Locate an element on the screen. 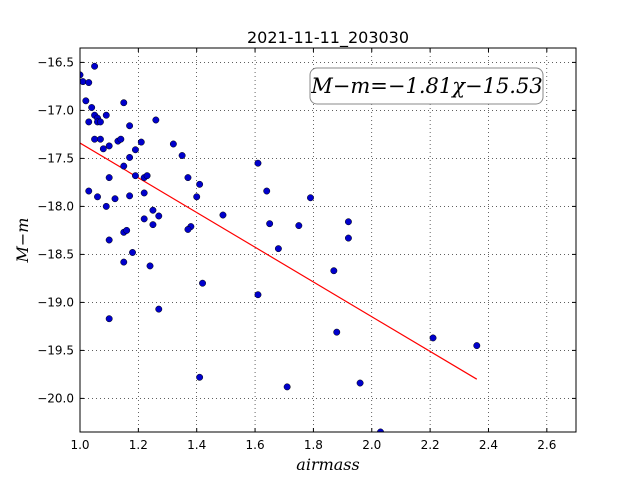 This screenshot has width=640, height=480. x-tick-label: 1.8 is located at coordinates (313, 445).